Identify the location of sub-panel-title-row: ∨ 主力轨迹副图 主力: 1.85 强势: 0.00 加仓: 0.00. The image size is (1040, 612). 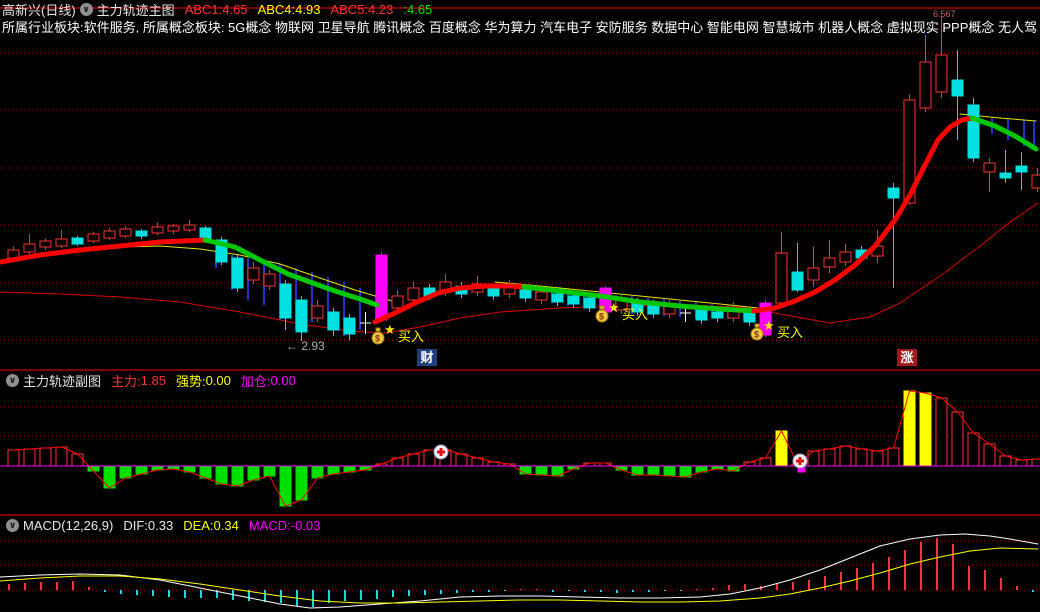
(149, 380).